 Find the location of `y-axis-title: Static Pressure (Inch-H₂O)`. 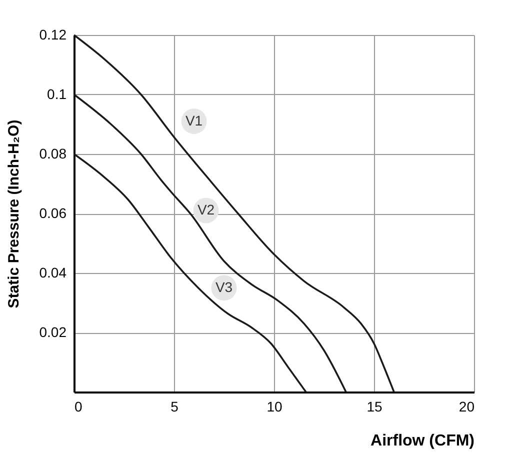

y-axis-title: Static Pressure (Inch-H₂O) is located at coordinates (13, 214).